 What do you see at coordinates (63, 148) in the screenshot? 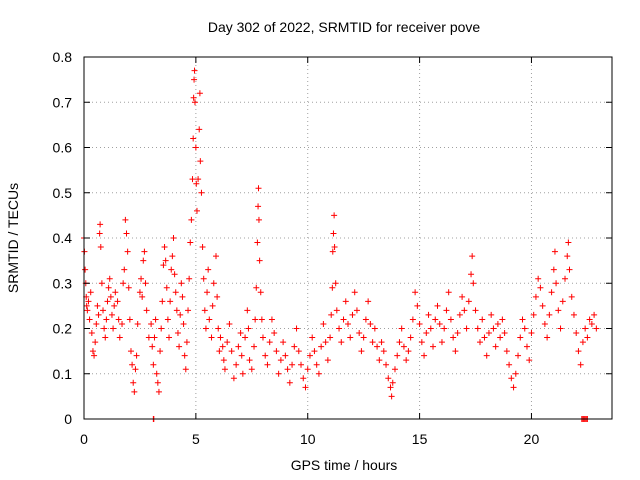
I see `y-tick-label: 0.6` at bounding box center [63, 148].